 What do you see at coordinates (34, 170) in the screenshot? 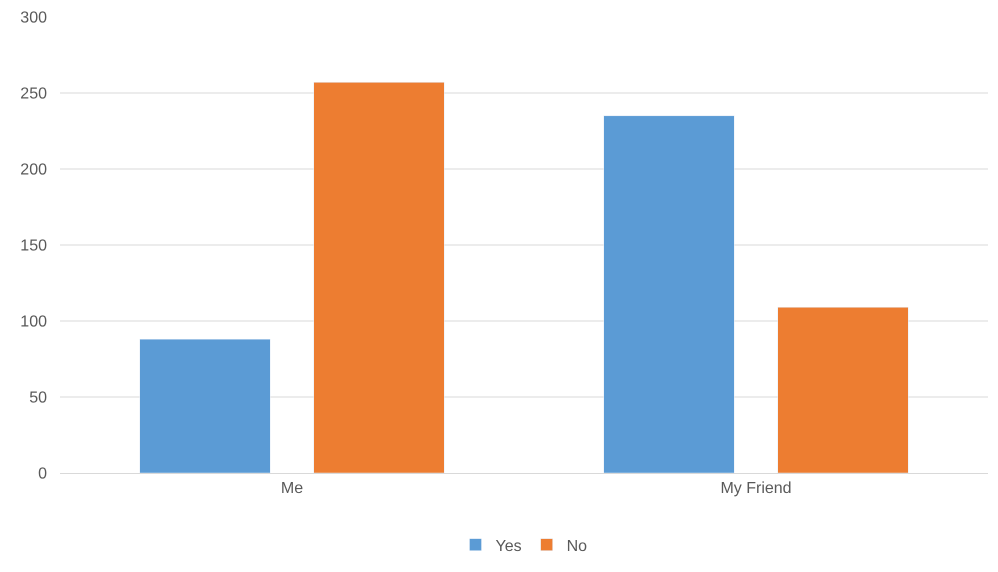
I see `y-tick-label: 200` at bounding box center [34, 170].